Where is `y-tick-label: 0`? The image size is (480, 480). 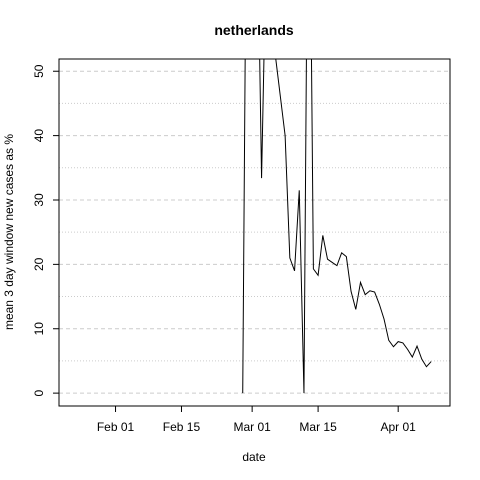
y-tick-label: 0 is located at coordinates (39, 392).